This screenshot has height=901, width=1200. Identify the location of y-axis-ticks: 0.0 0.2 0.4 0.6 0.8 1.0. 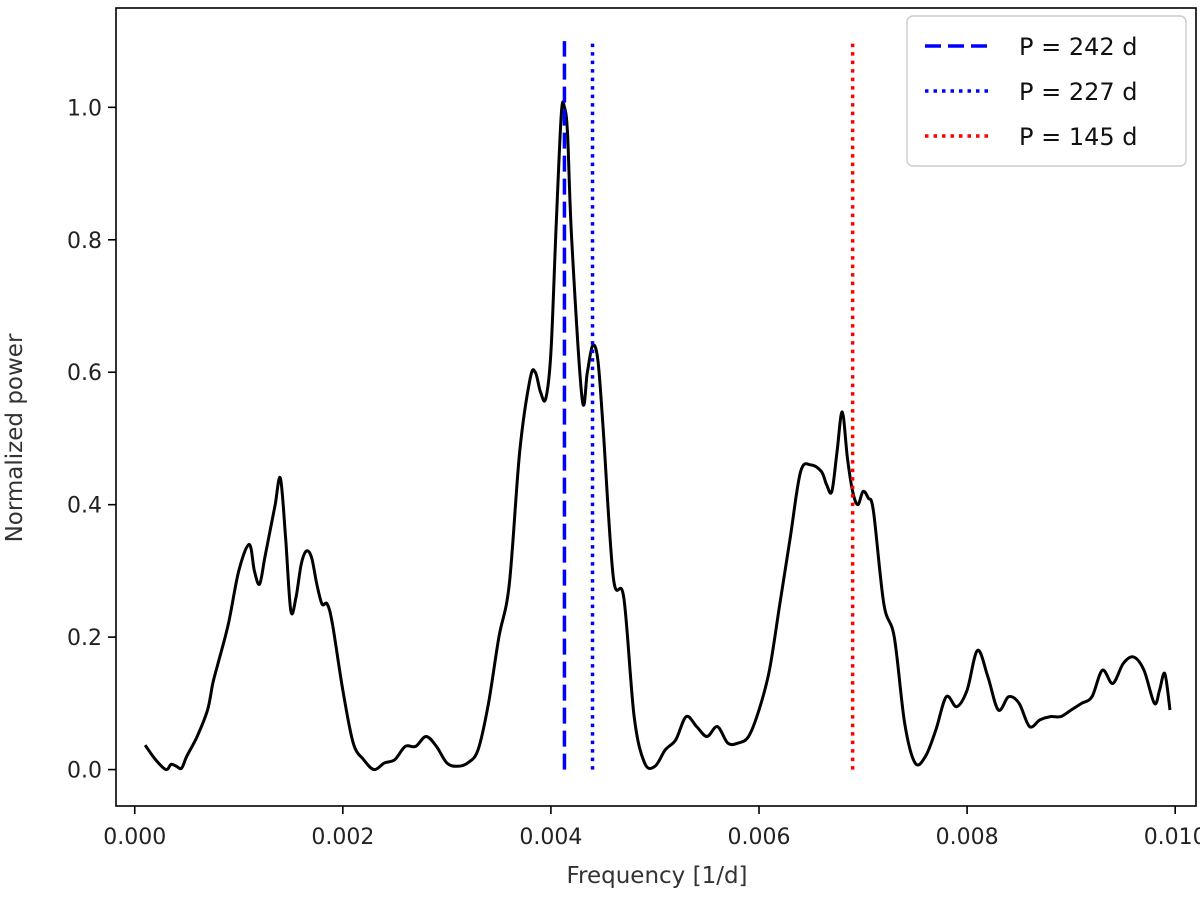
(91, 440).